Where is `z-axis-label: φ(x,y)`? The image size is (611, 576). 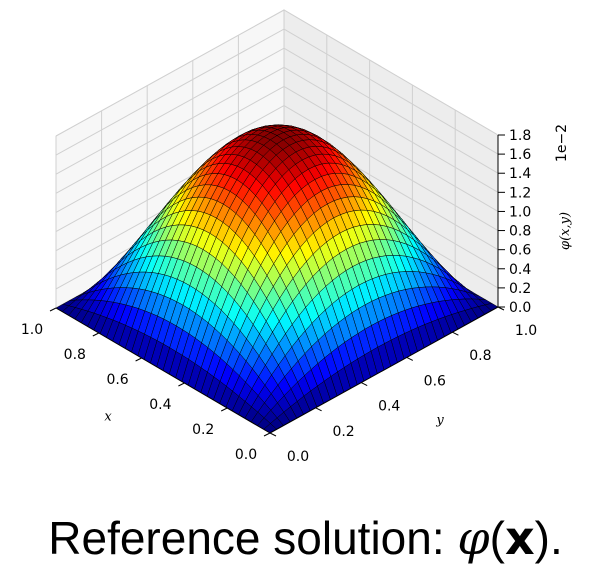
z-axis-label: φ(x,y) is located at coordinates (565, 231).